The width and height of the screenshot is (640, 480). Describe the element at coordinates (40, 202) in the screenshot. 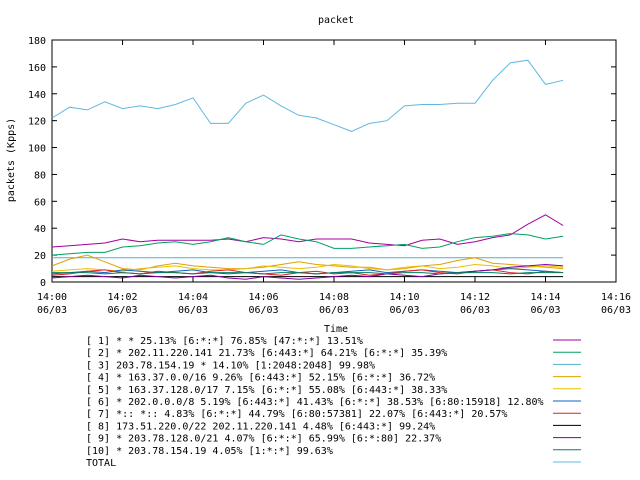

I see `y-tick-label-3: 60` at that location.